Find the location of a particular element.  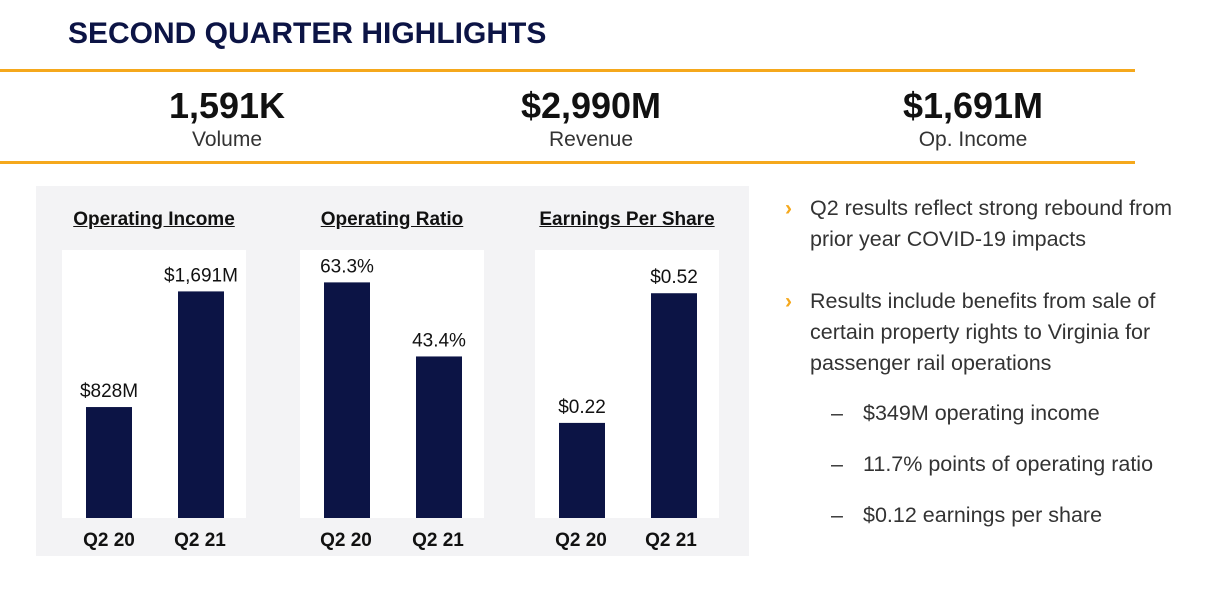

chart-title-operating-income: Operating Income is located at coordinates (154, 219).